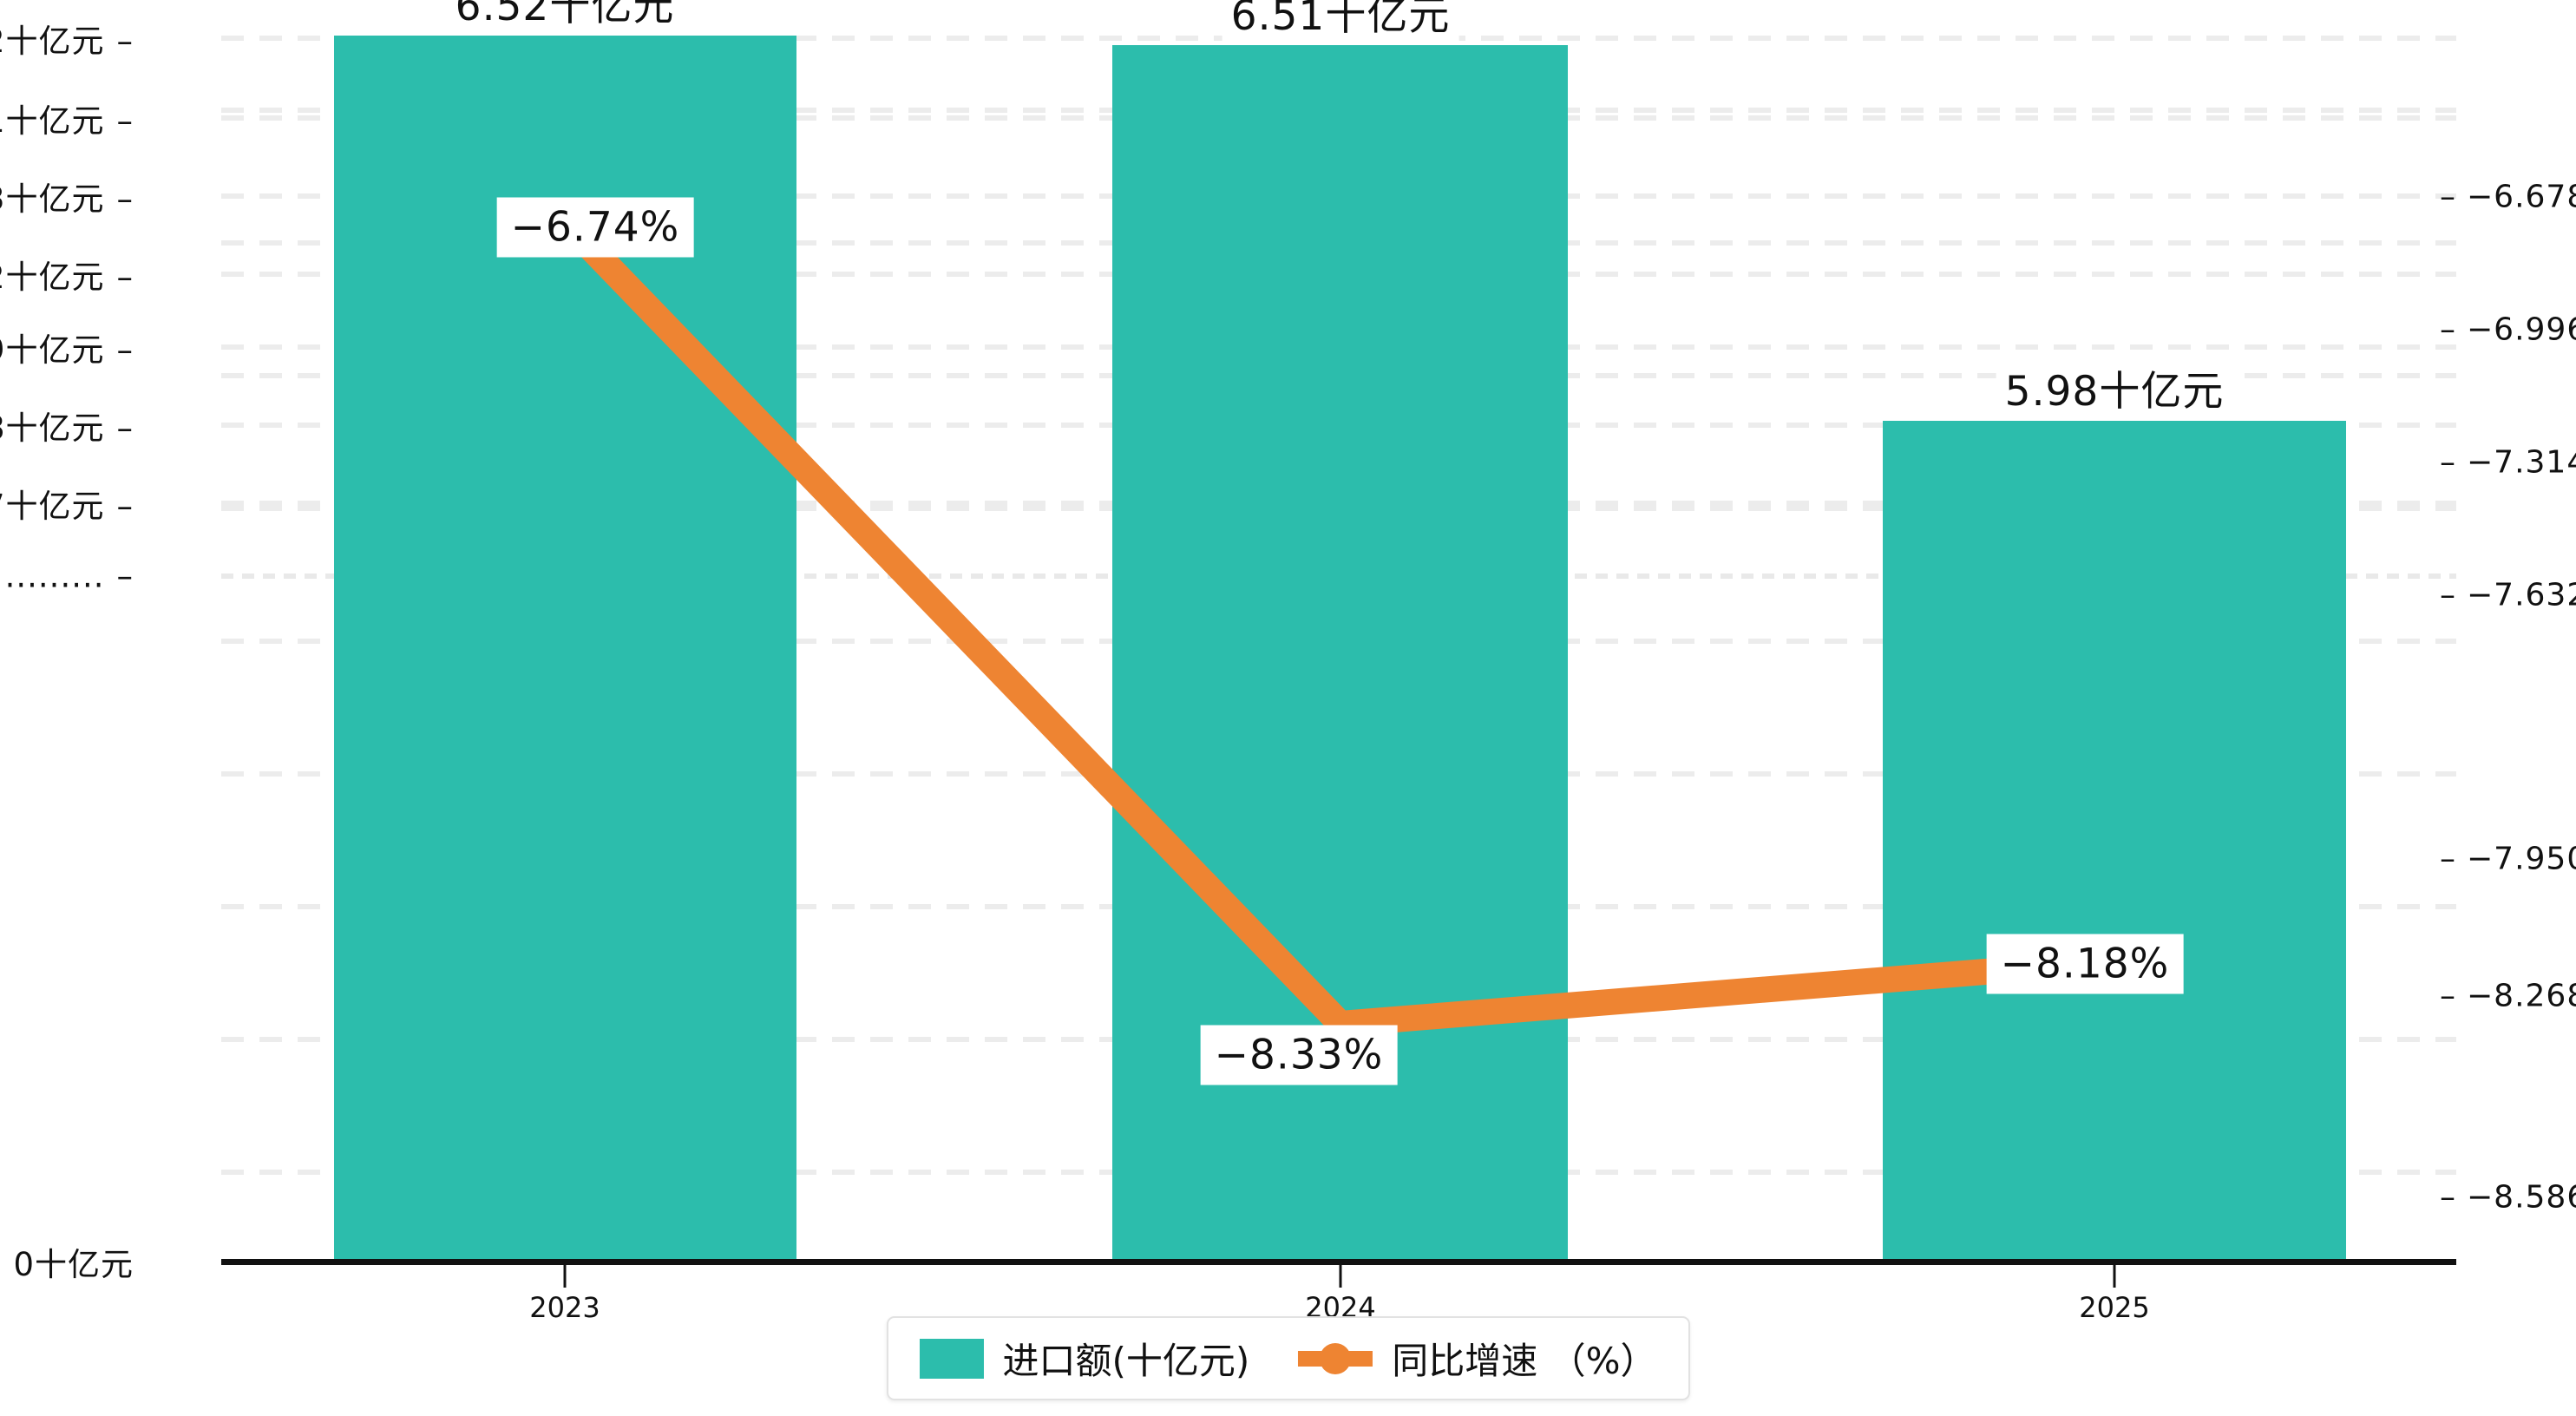 The height and width of the screenshot is (1416, 2576). I want to click on legend-bar-swatch-icon, so click(951, 1359).